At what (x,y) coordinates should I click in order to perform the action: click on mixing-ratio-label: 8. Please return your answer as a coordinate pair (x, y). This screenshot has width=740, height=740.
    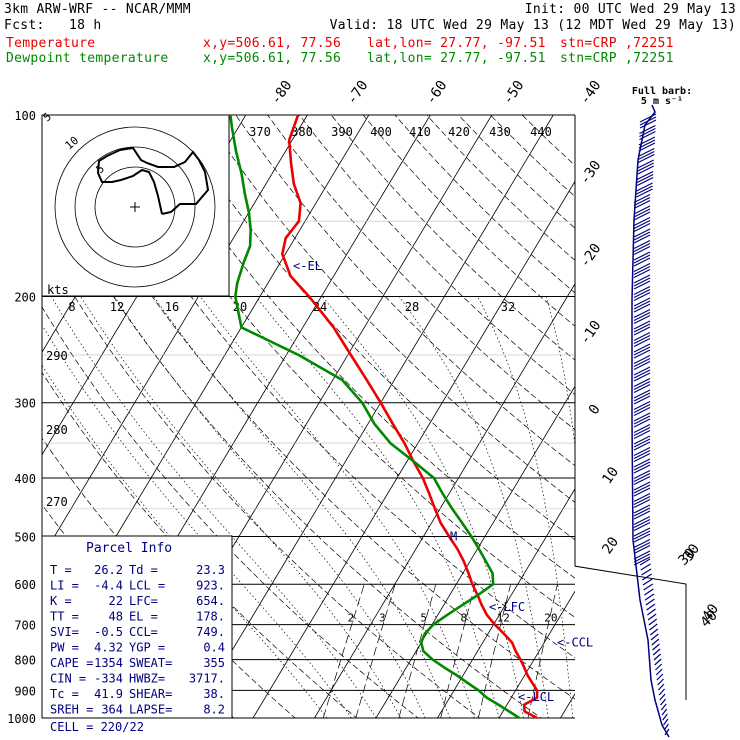
    Looking at the image, I should click on (463, 618).